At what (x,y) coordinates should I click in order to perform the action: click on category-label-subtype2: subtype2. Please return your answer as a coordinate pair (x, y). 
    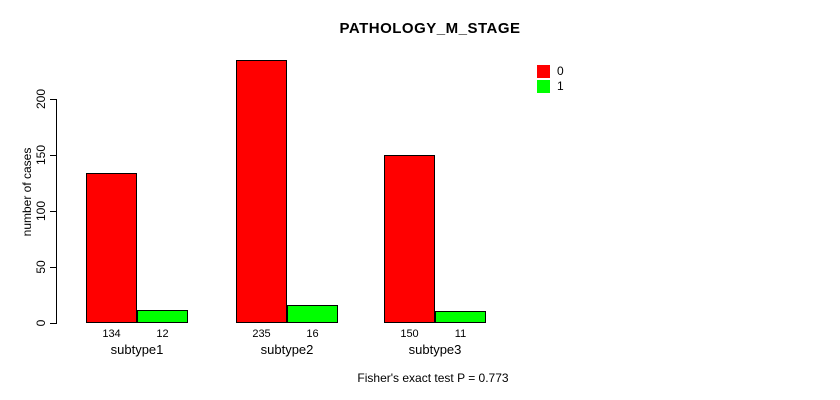
    Looking at the image, I should click on (287, 349).